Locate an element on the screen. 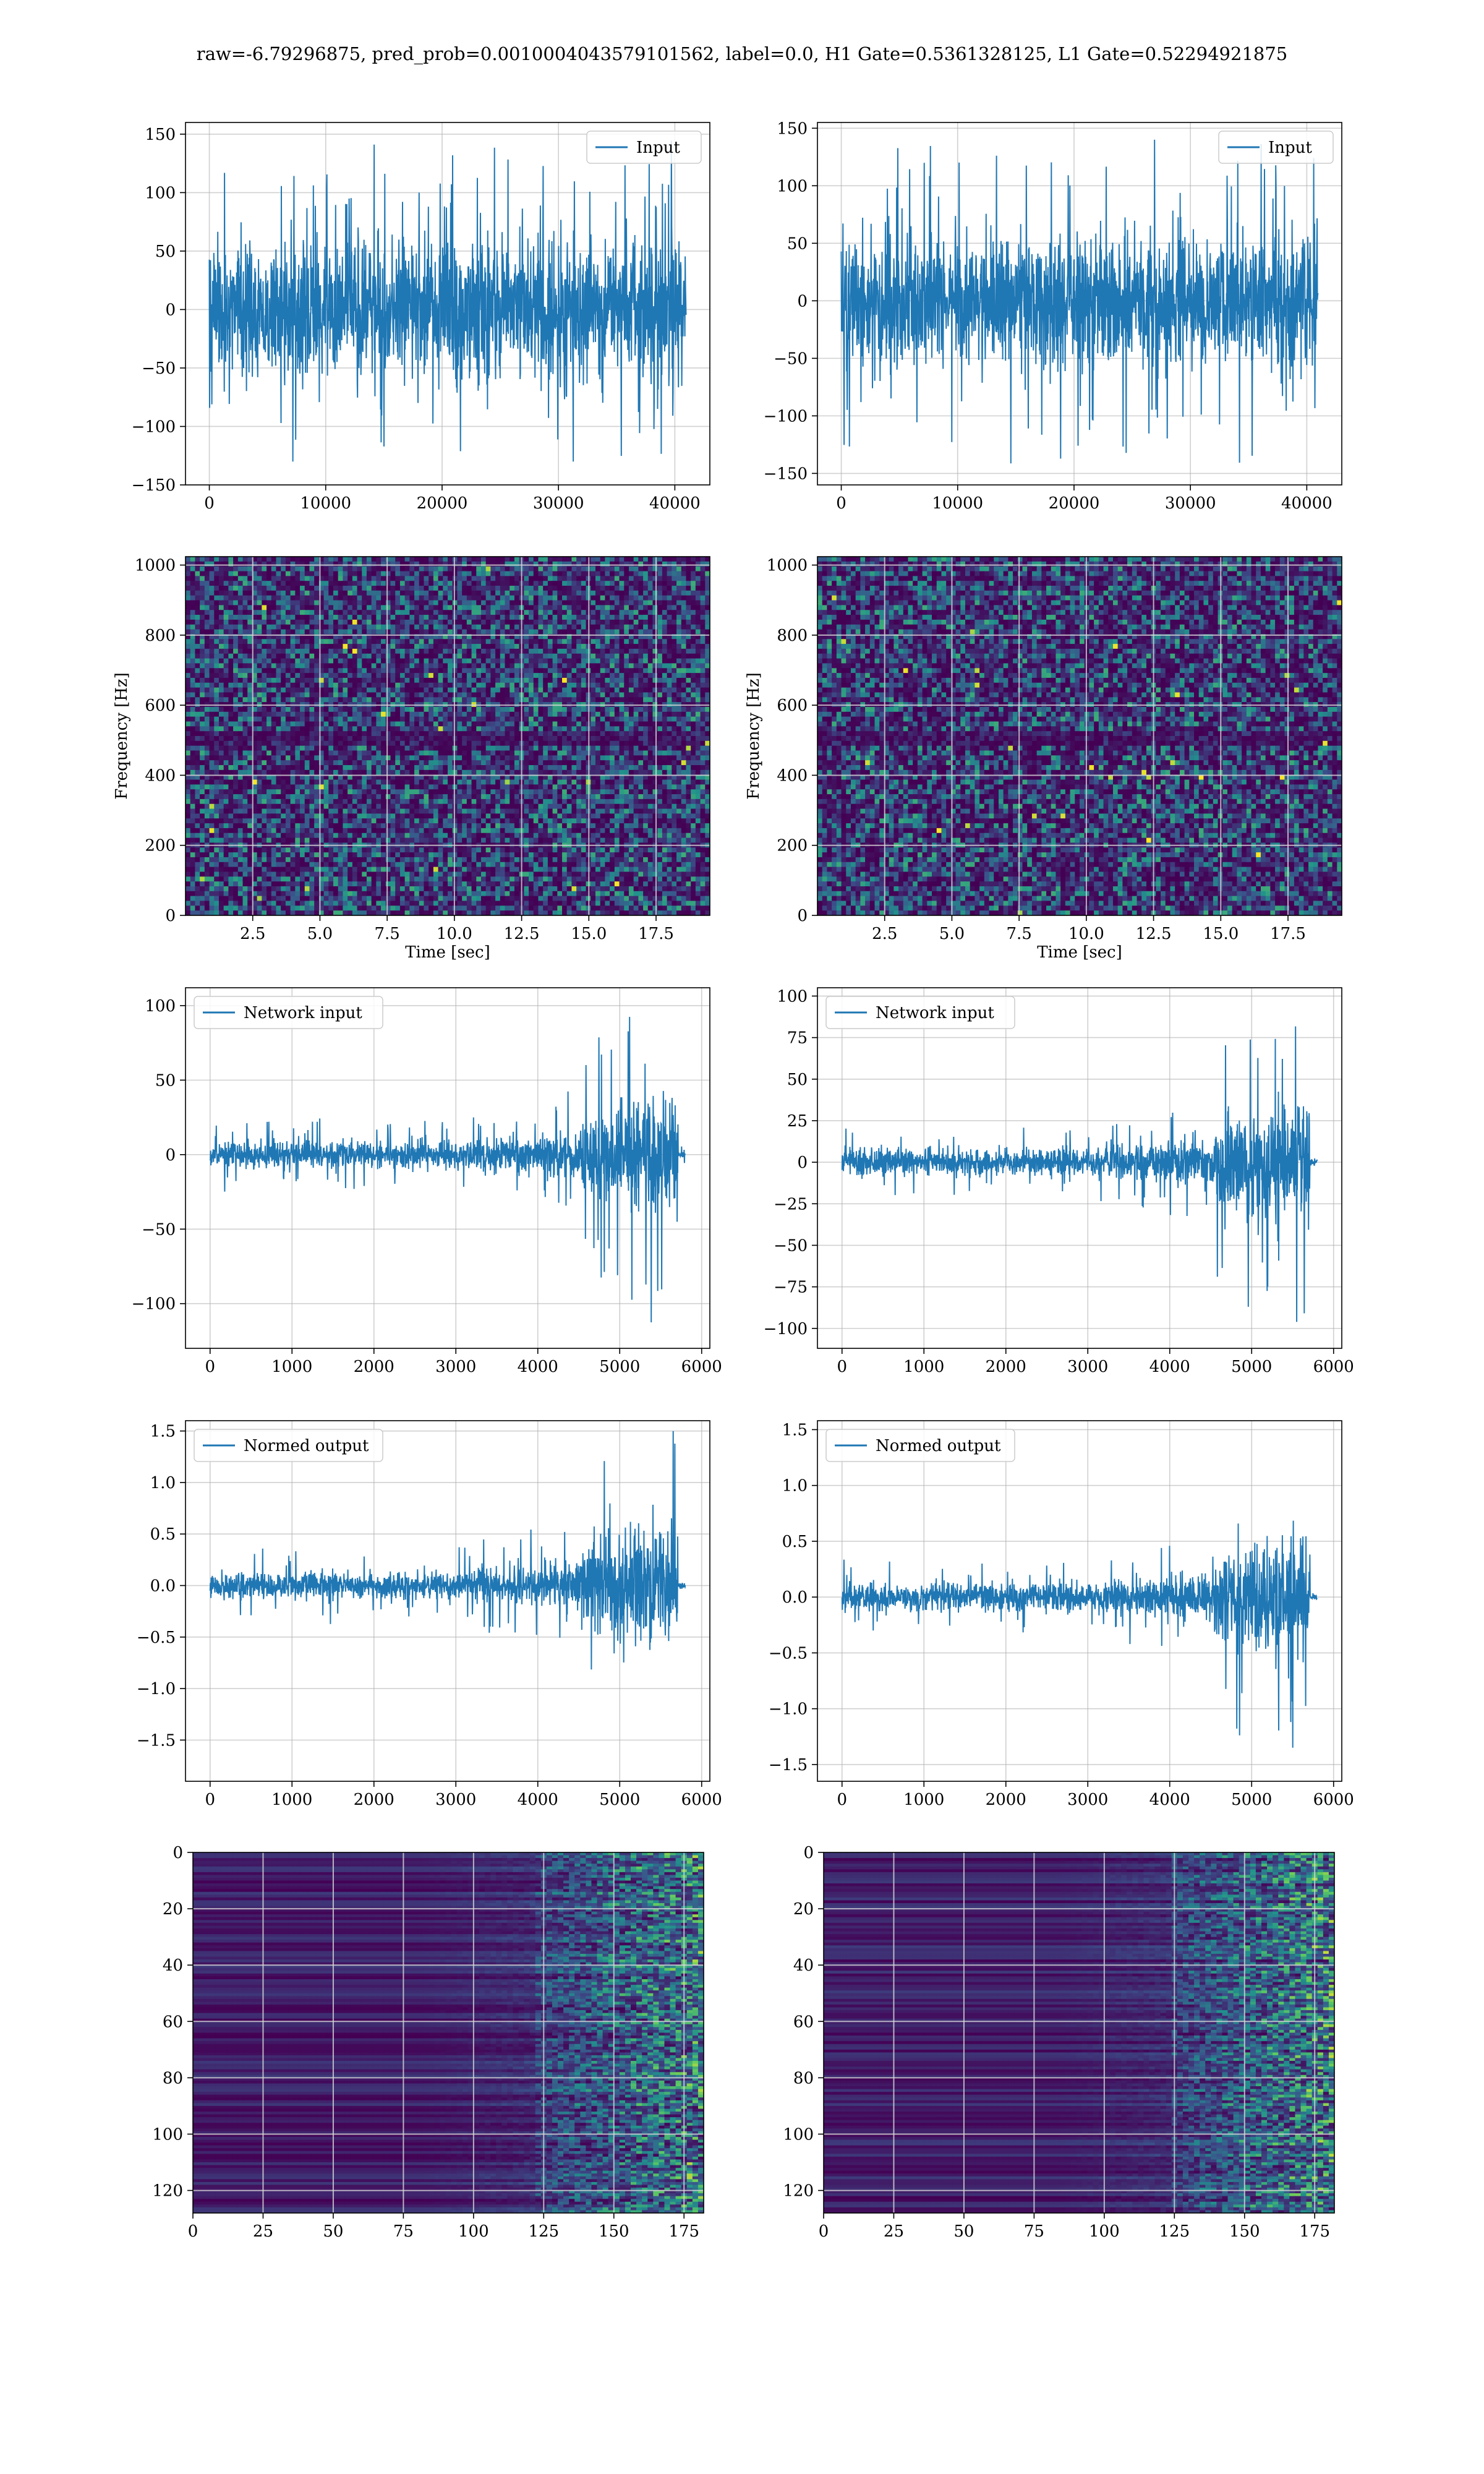  l1-input-frame is located at coordinates (1079, 304).